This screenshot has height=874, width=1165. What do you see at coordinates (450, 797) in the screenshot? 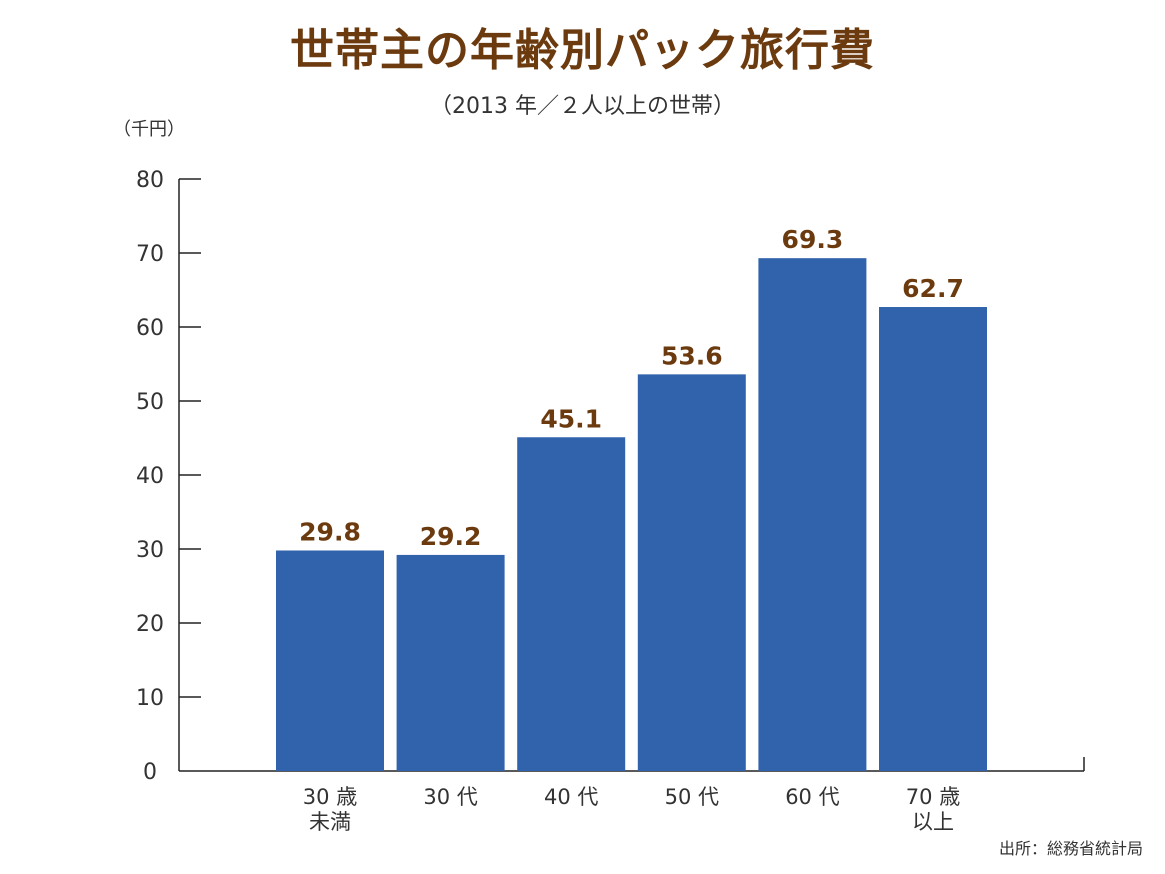
I see `x-category-label: 30 代` at bounding box center [450, 797].